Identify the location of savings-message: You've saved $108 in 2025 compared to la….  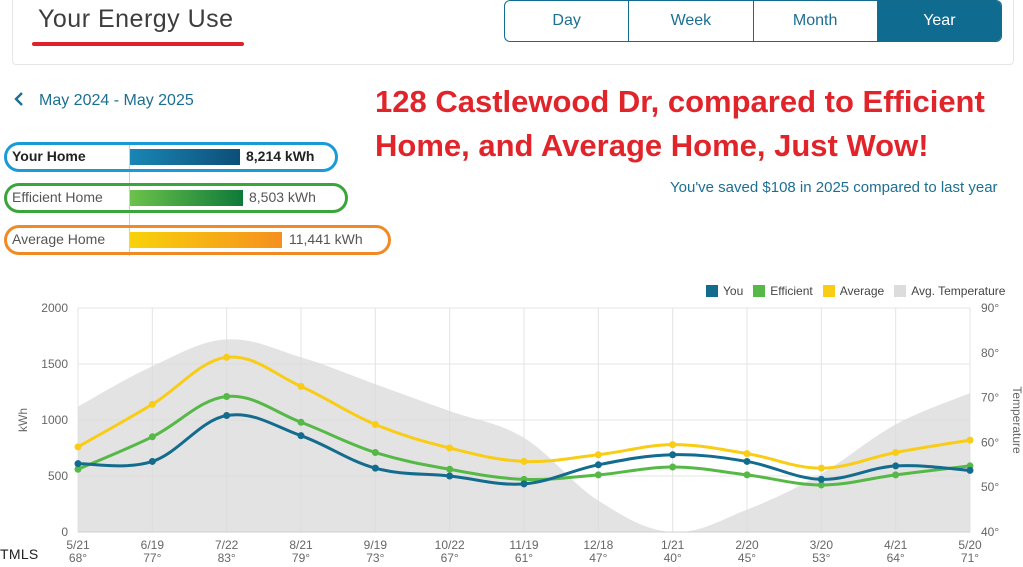
(834, 187).